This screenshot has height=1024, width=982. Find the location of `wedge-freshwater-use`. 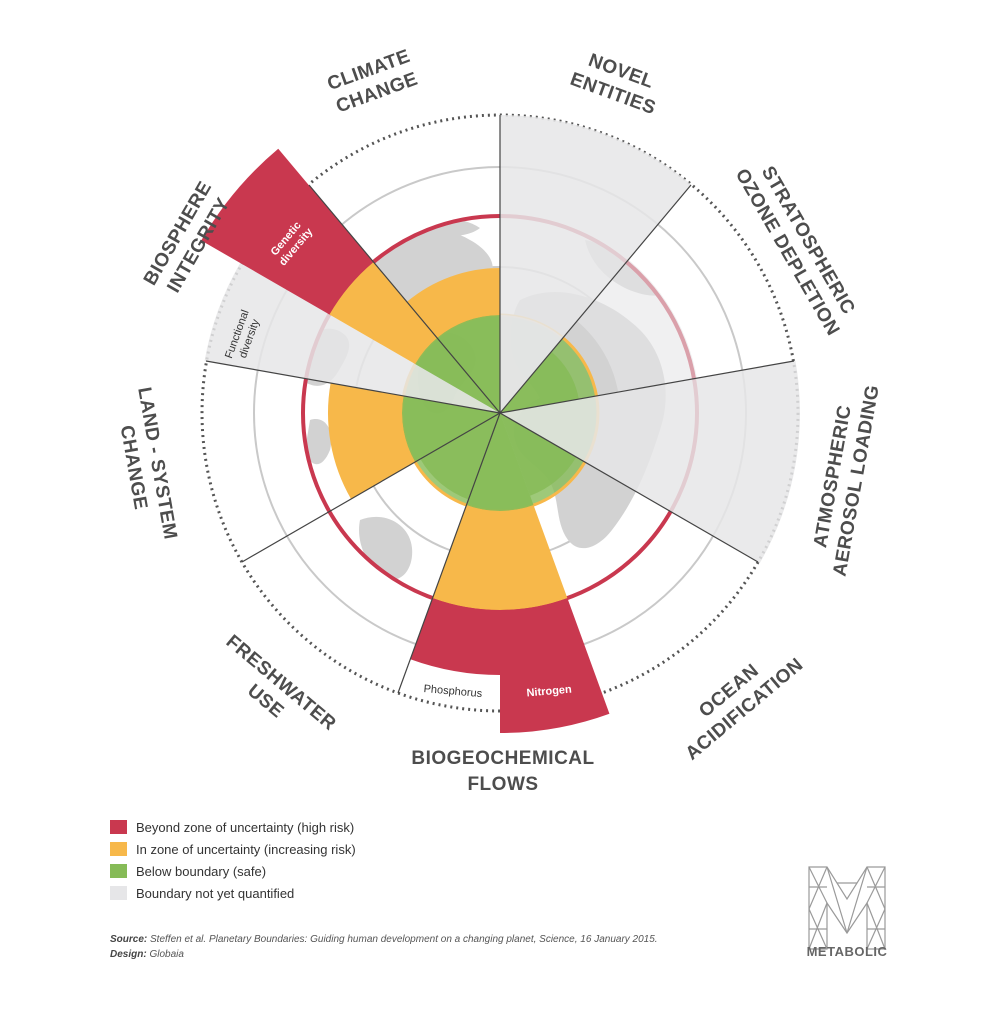

wedge-freshwater-use is located at coordinates (460, 456).